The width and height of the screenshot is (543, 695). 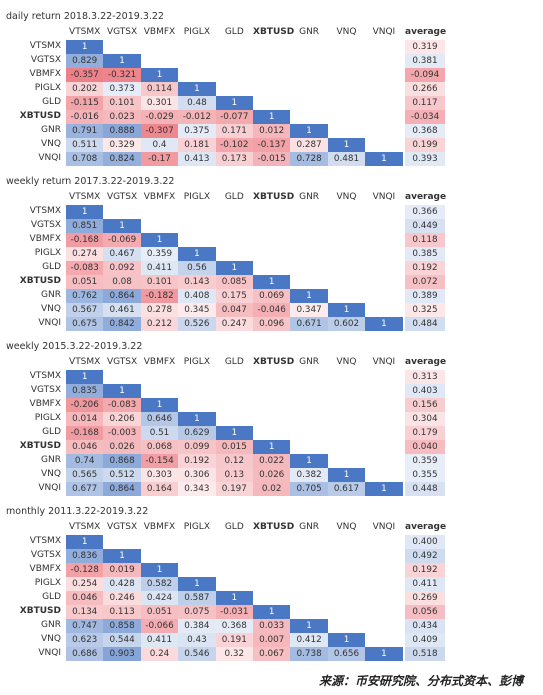 I want to click on cell: 0.046, so click(x=85, y=447).